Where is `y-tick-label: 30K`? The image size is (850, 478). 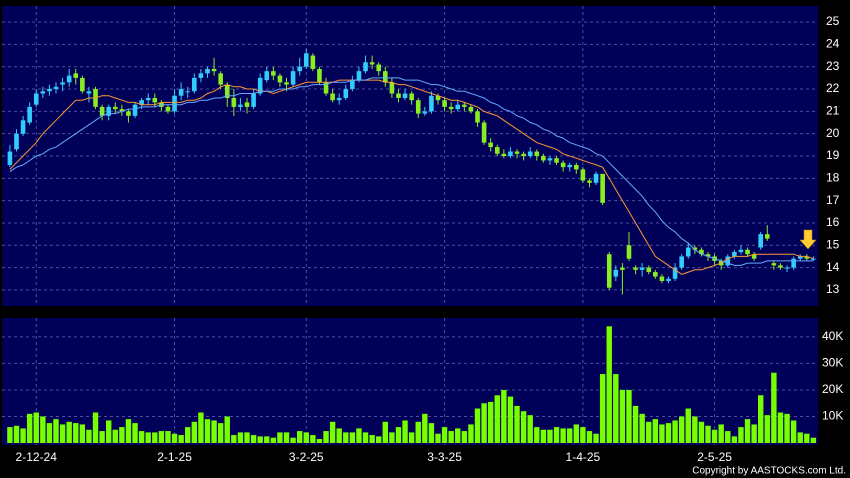 y-tick-label: 30K is located at coordinates (832, 363).